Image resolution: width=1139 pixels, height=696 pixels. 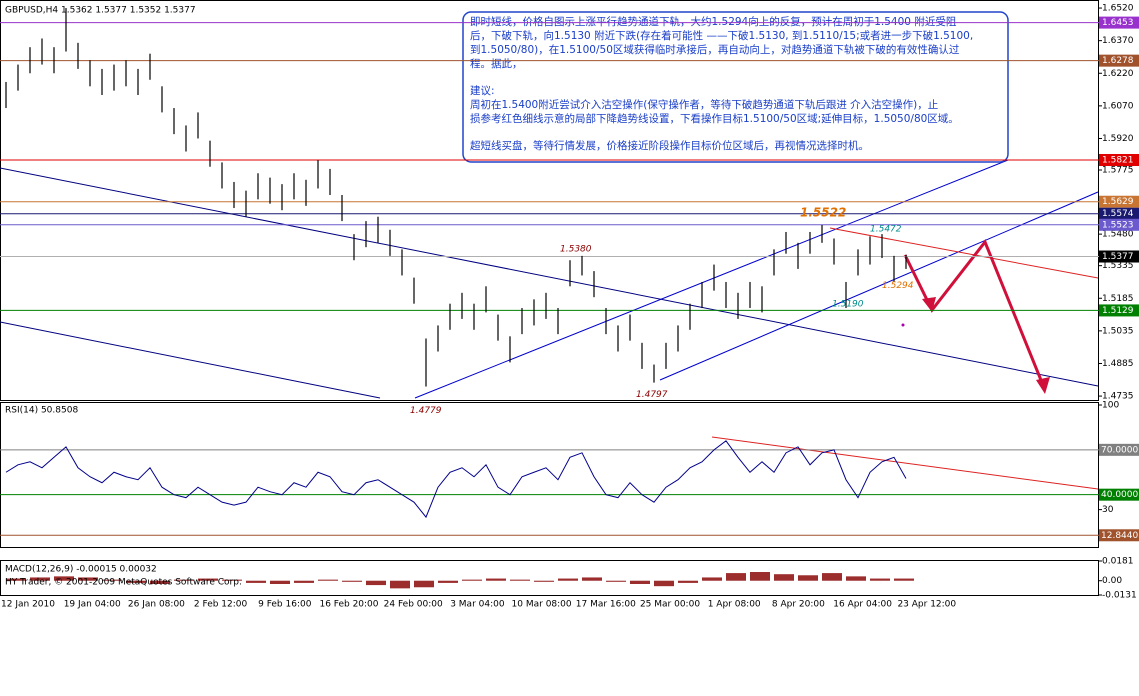 What do you see at coordinates (798, 605) in the screenshot?
I see `x-tick-label: 8 Apr 20:00` at bounding box center [798, 605].